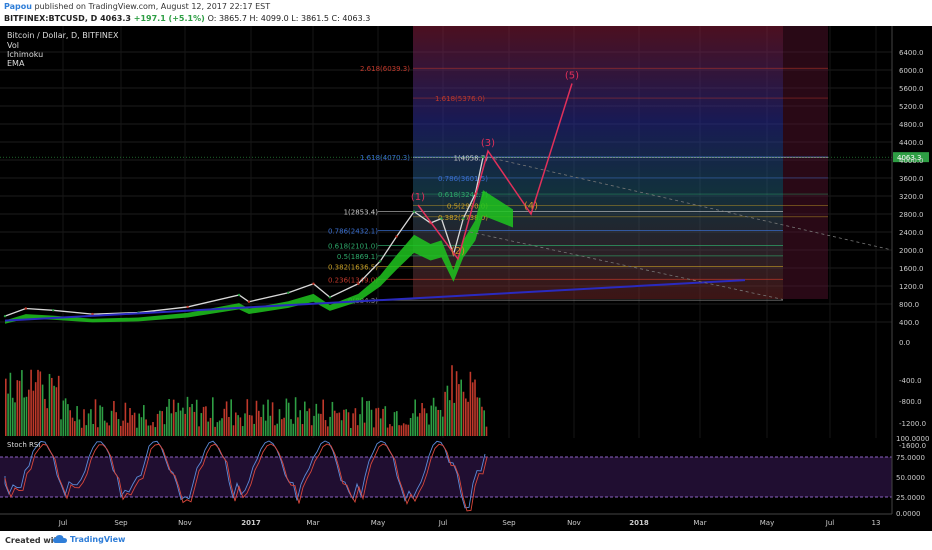  I want to click on legend-vol: Vol, so click(13, 45).